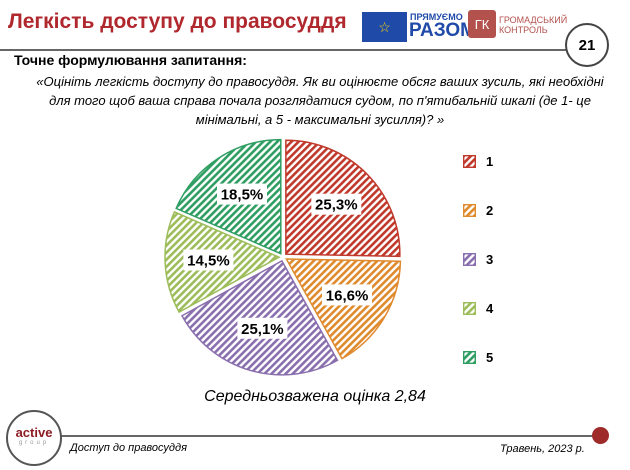  Describe the element at coordinates (34, 443) in the screenshot. I see `logo-subtext: group` at that location.